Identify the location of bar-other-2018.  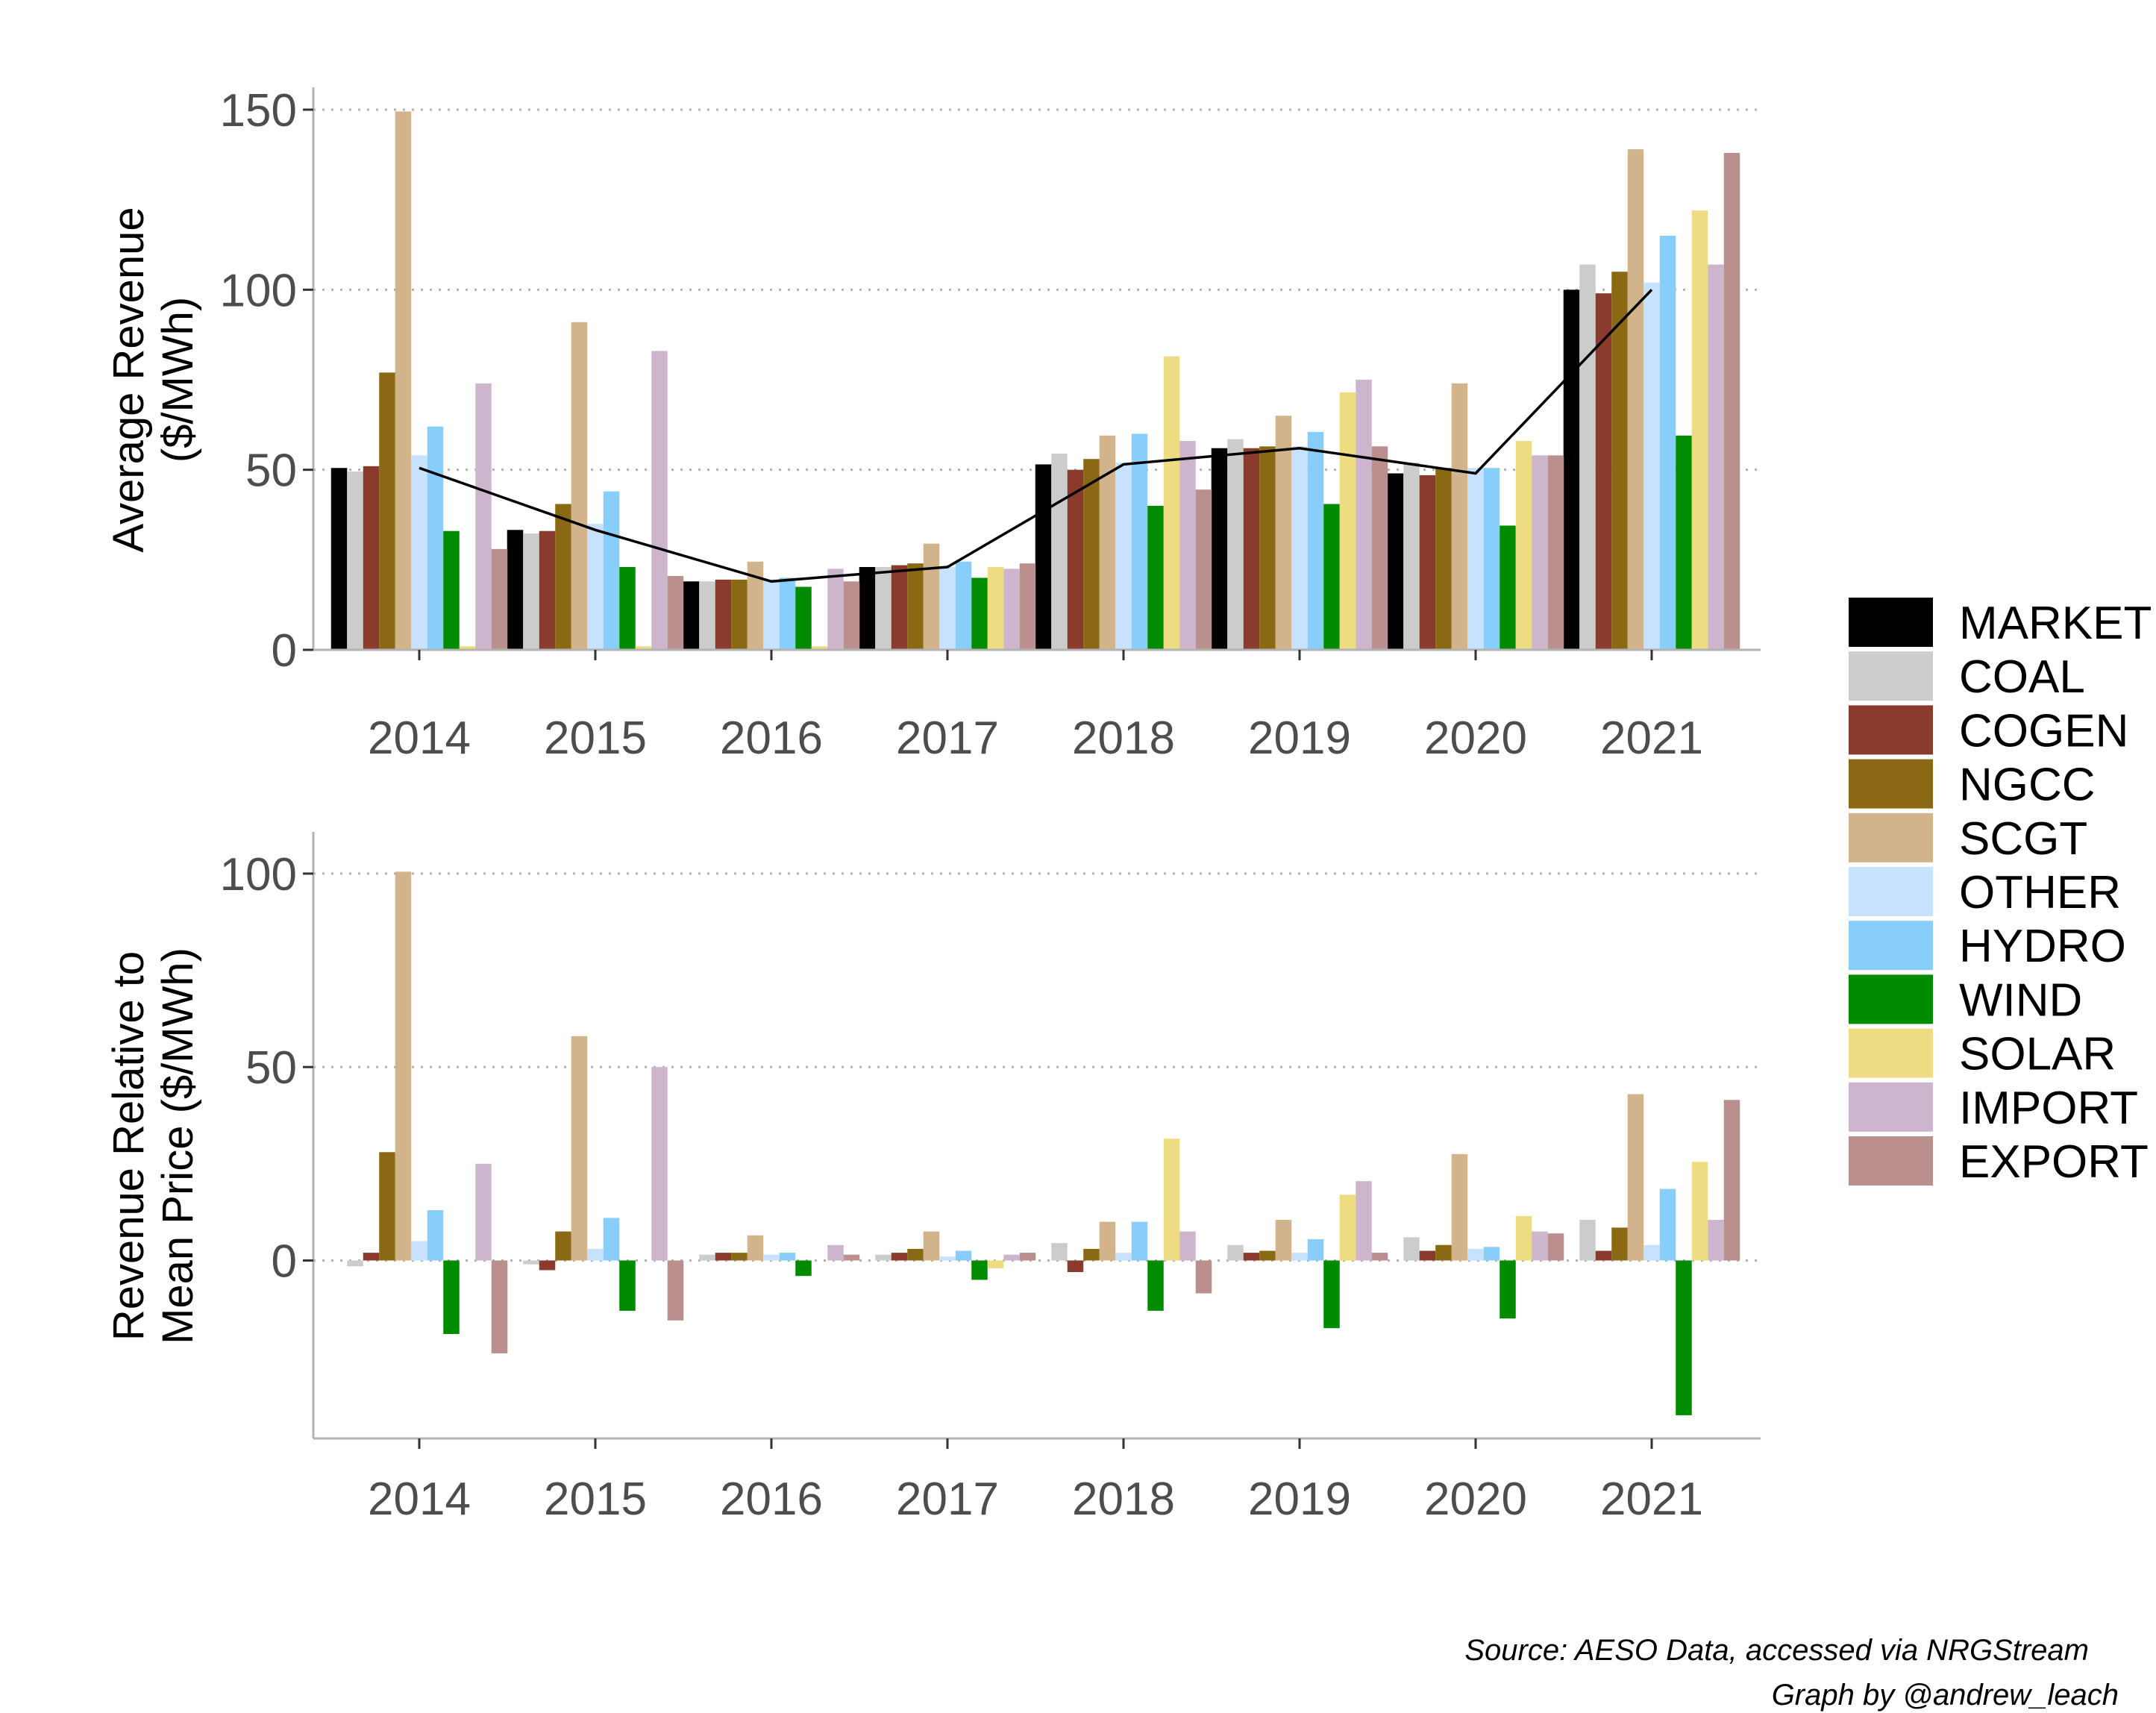
(1124, 556).